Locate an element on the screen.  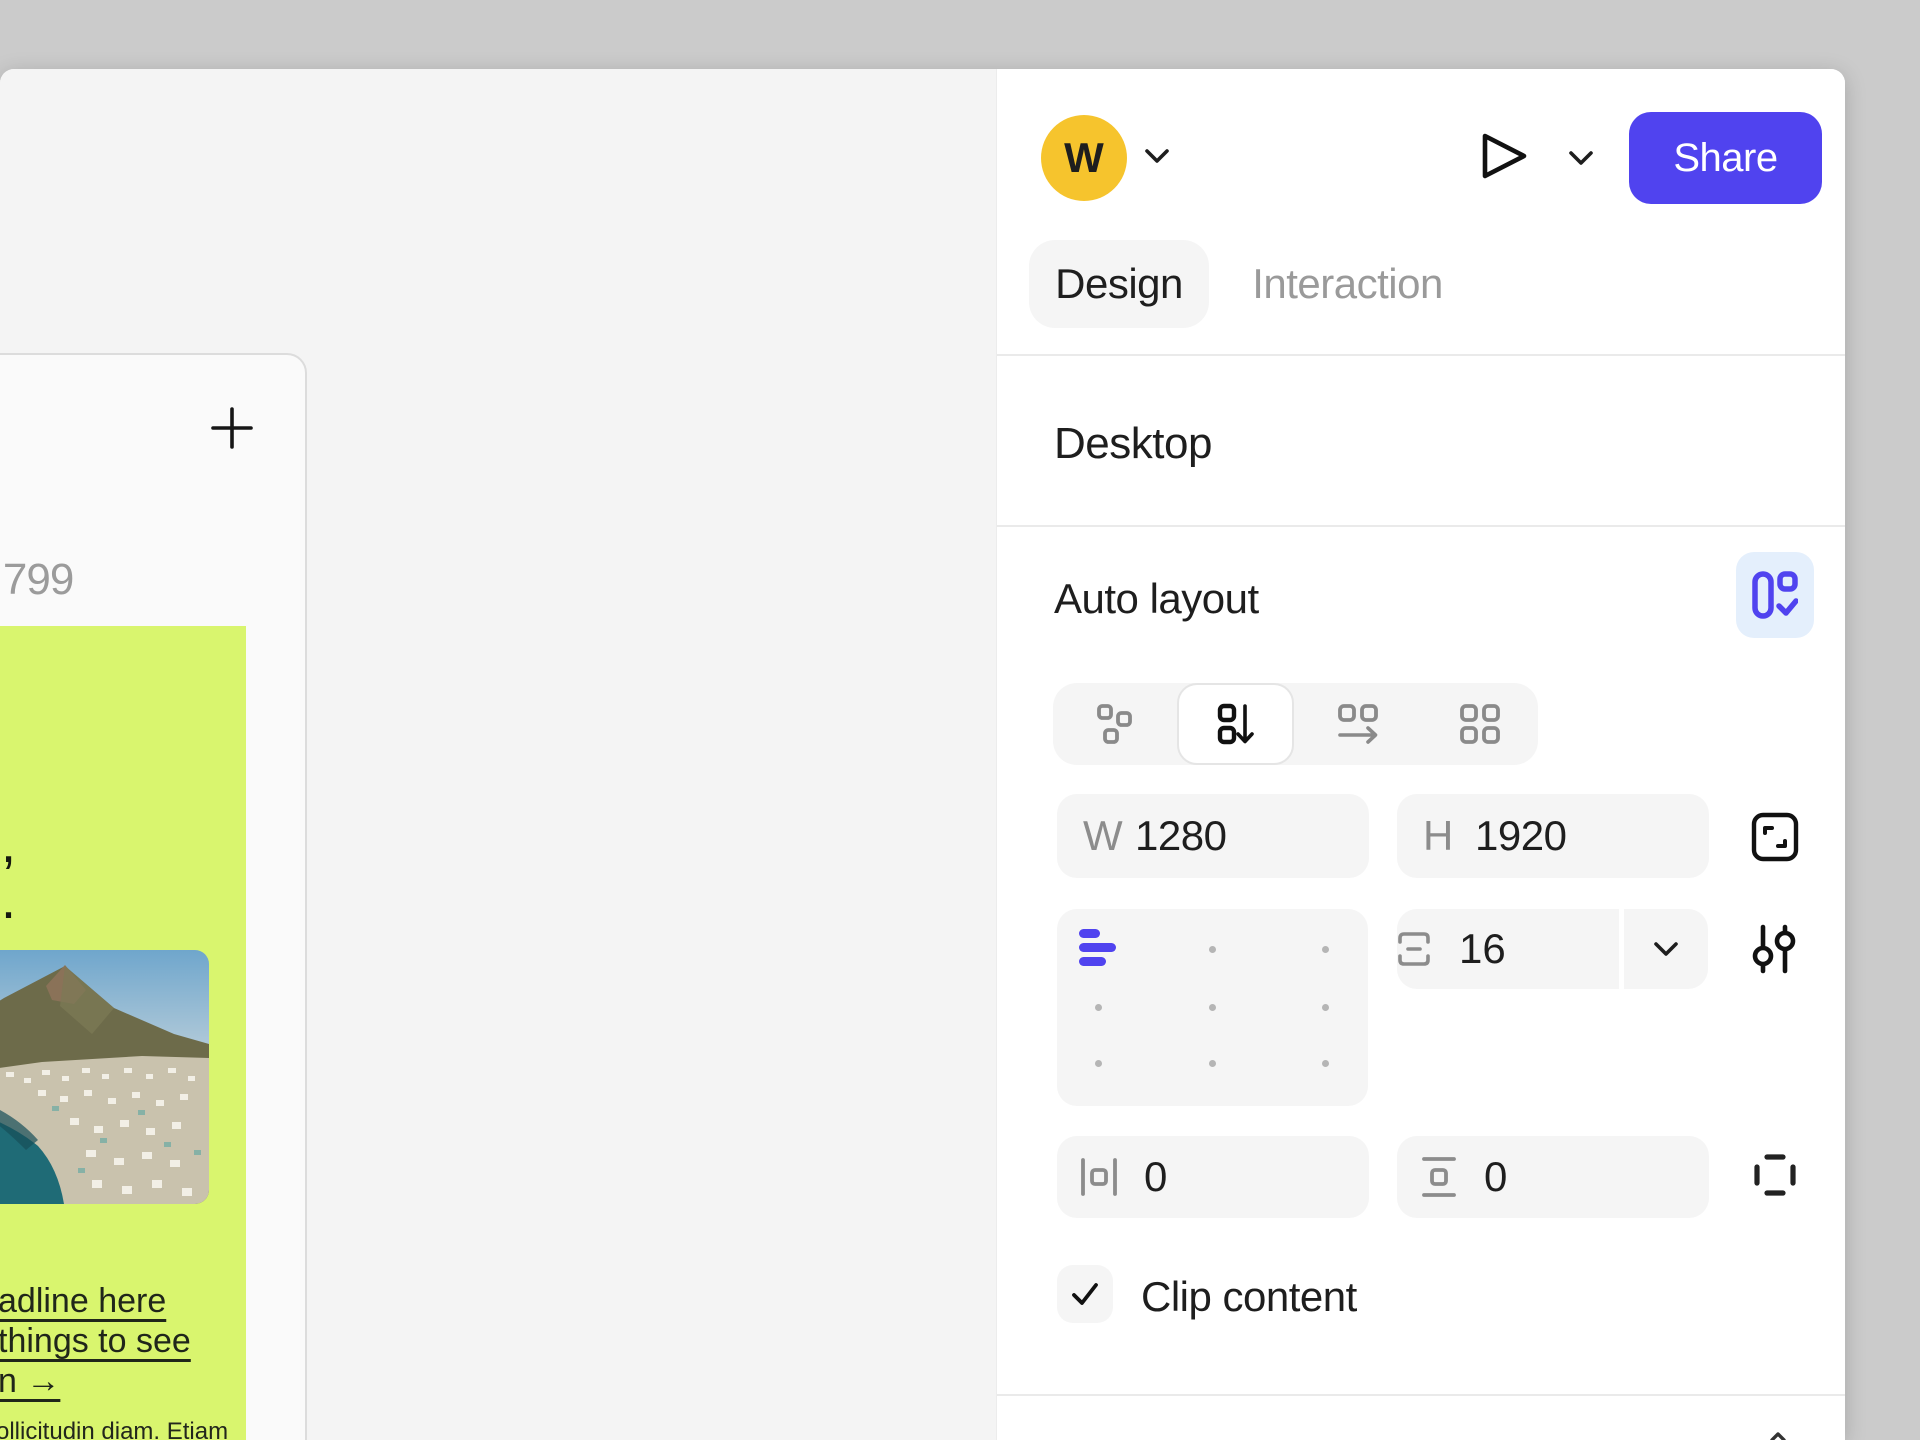
play-chevron-down-icon is located at coordinates (1581, 158).